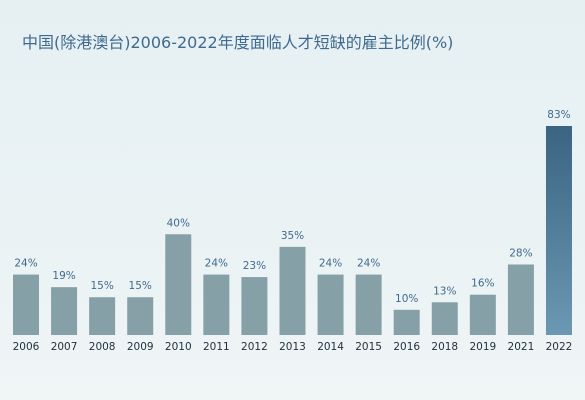  Describe the element at coordinates (406, 322) in the screenshot. I see `bar-2016` at that location.